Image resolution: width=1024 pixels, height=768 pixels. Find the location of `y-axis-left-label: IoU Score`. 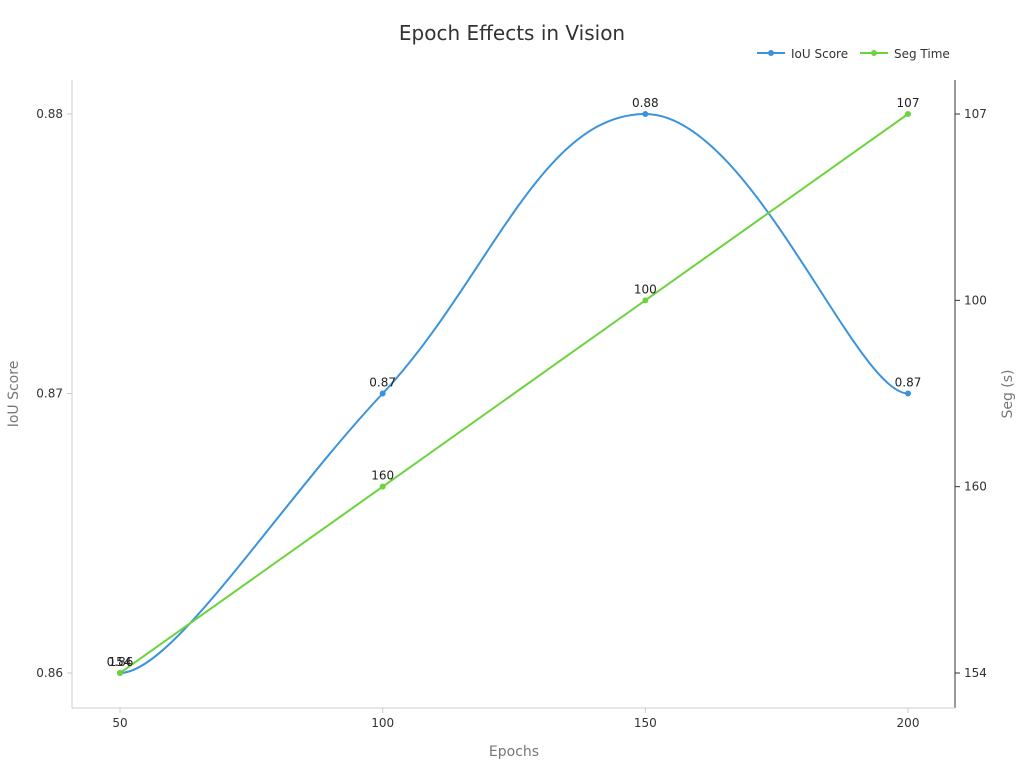

y-axis-left-label: IoU Score is located at coordinates (14, 394).